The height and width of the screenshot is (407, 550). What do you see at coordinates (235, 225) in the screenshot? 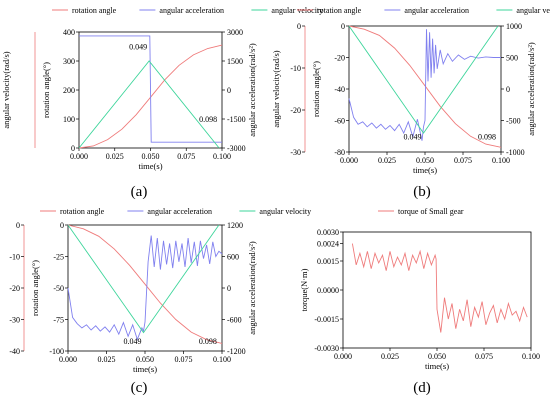
I see `y2-tick-label: 1200` at bounding box center [235, 225].